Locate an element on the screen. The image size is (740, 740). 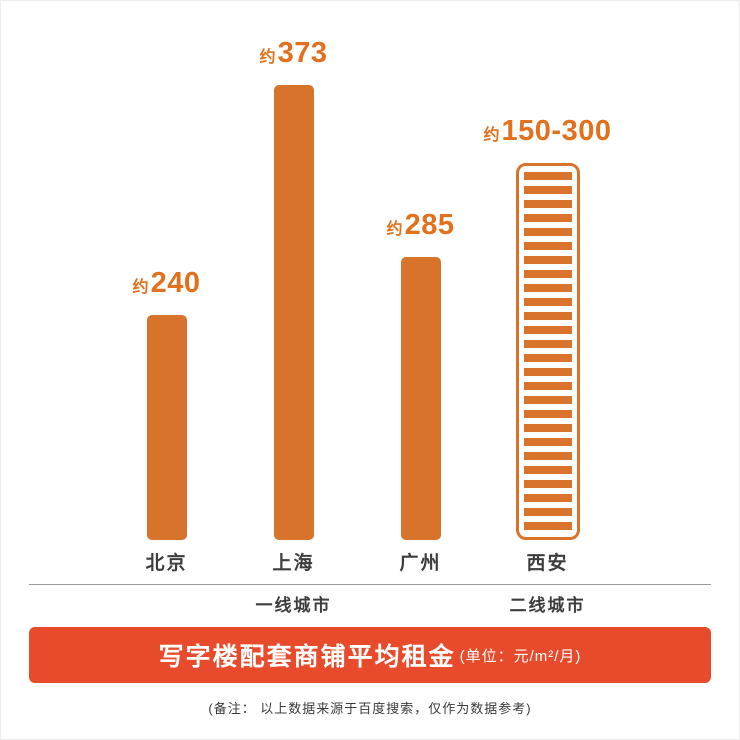
chart-unit-label: (单位：元/m²/月) is located at coordinates (520, 656).